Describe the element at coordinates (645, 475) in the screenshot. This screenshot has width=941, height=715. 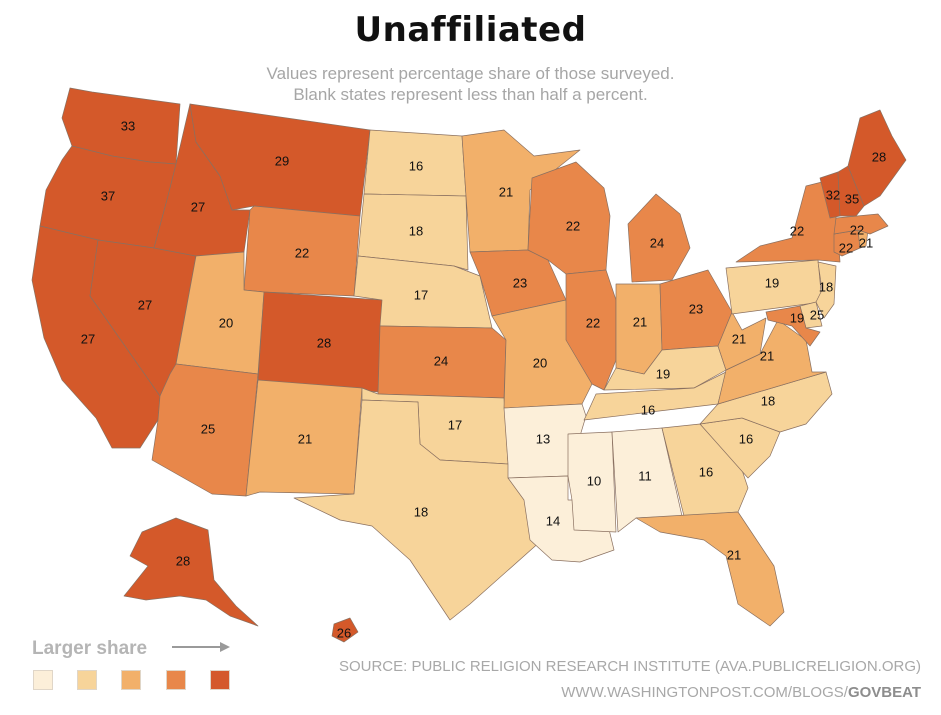
I see `state-value-al: 11` at that location.